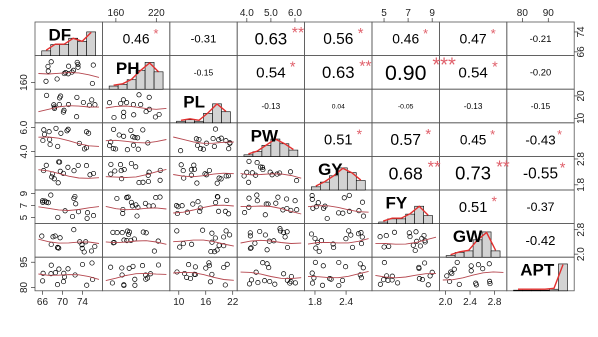 This screenshot has width=598, height=337. I want to click on correlation-value-0-3: 0.63, so click(271, 39).